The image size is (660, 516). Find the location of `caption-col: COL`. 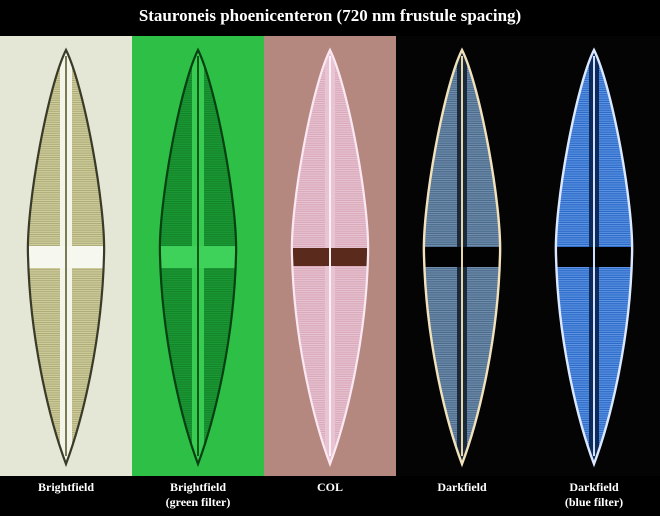

caption-col: COL is located at coordinates (330, 487).